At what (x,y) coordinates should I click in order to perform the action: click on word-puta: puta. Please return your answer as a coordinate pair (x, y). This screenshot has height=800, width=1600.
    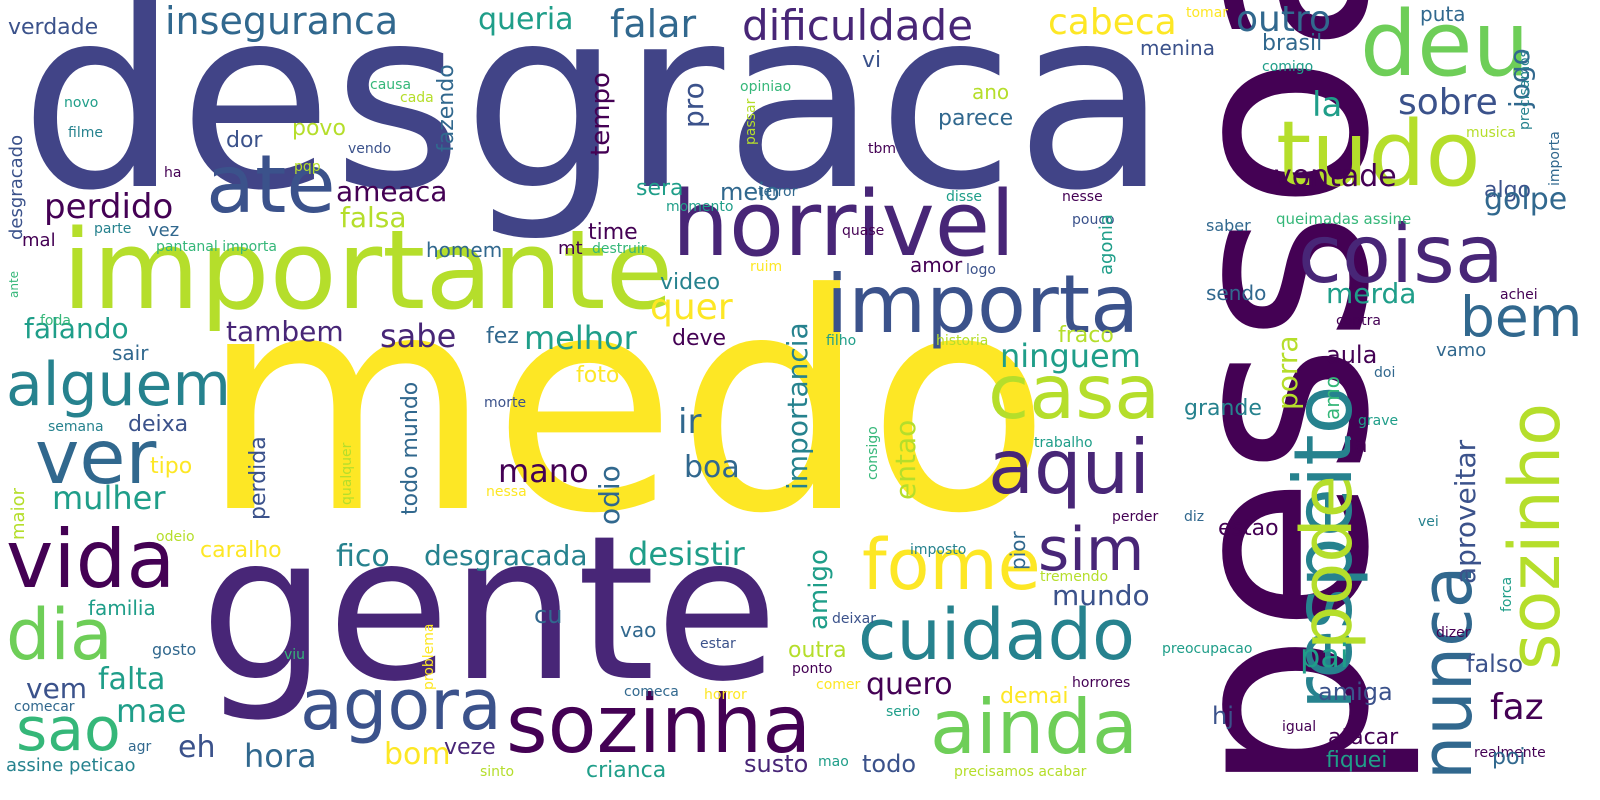
    Looking at the image, I should click on (1443, 14).